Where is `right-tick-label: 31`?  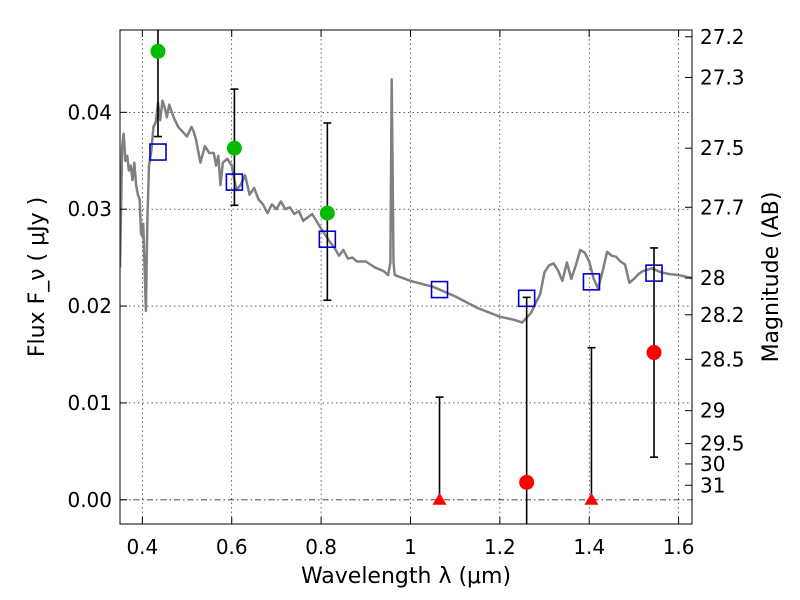 right-tick-label: 31 is located at coordinates (712, 485).